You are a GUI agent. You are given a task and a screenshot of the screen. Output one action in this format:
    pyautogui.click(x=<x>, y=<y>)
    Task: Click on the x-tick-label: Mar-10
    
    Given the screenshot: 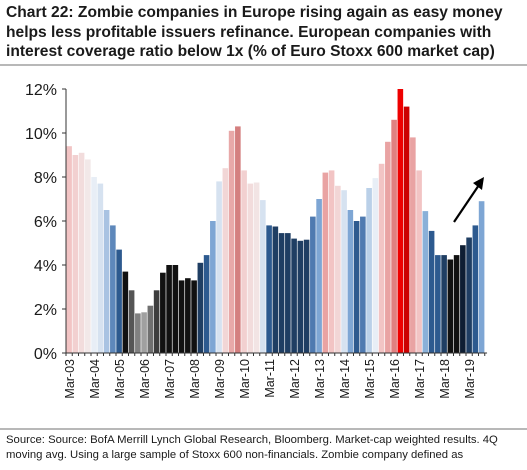 What is the action you would take?
    pyautogui.click(x=245, y=379)
    